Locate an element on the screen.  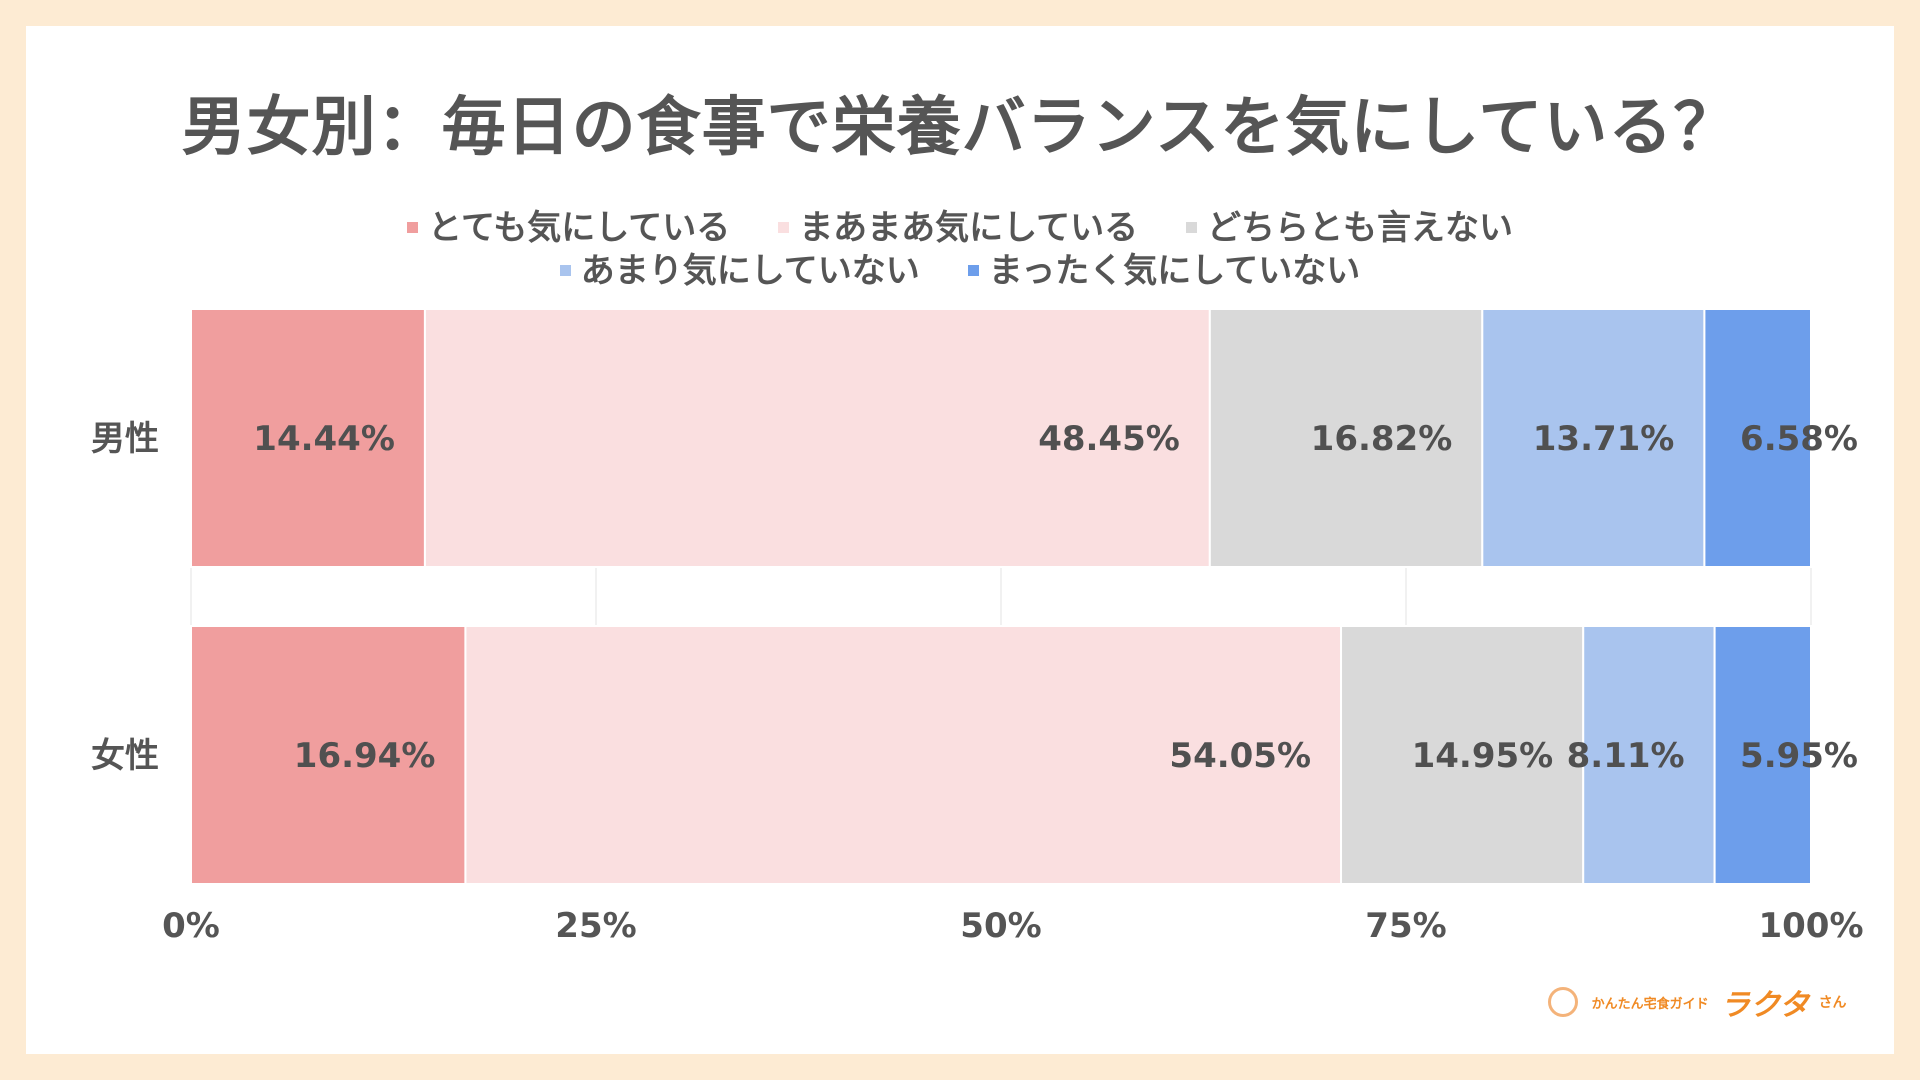
legend-item-5: まったく気にしていない is located at coordinates (1164, 267).